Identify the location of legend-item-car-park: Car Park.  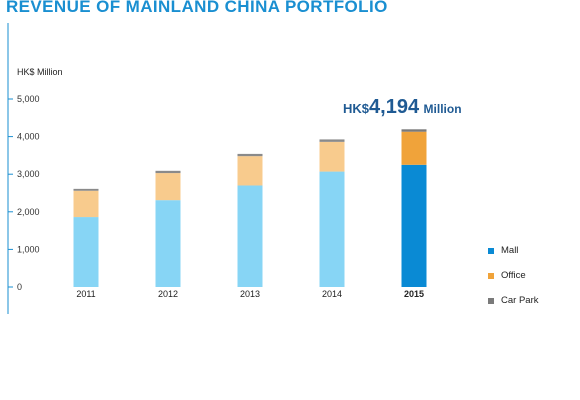
(513, 300).